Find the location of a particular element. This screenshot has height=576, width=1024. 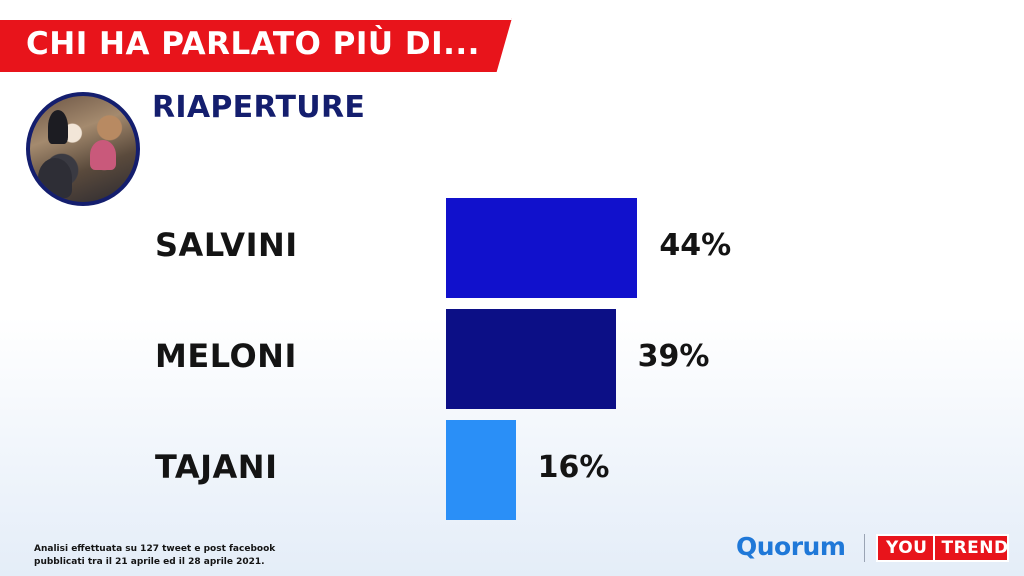

bar-salvini is located at coordinates (542, 248).